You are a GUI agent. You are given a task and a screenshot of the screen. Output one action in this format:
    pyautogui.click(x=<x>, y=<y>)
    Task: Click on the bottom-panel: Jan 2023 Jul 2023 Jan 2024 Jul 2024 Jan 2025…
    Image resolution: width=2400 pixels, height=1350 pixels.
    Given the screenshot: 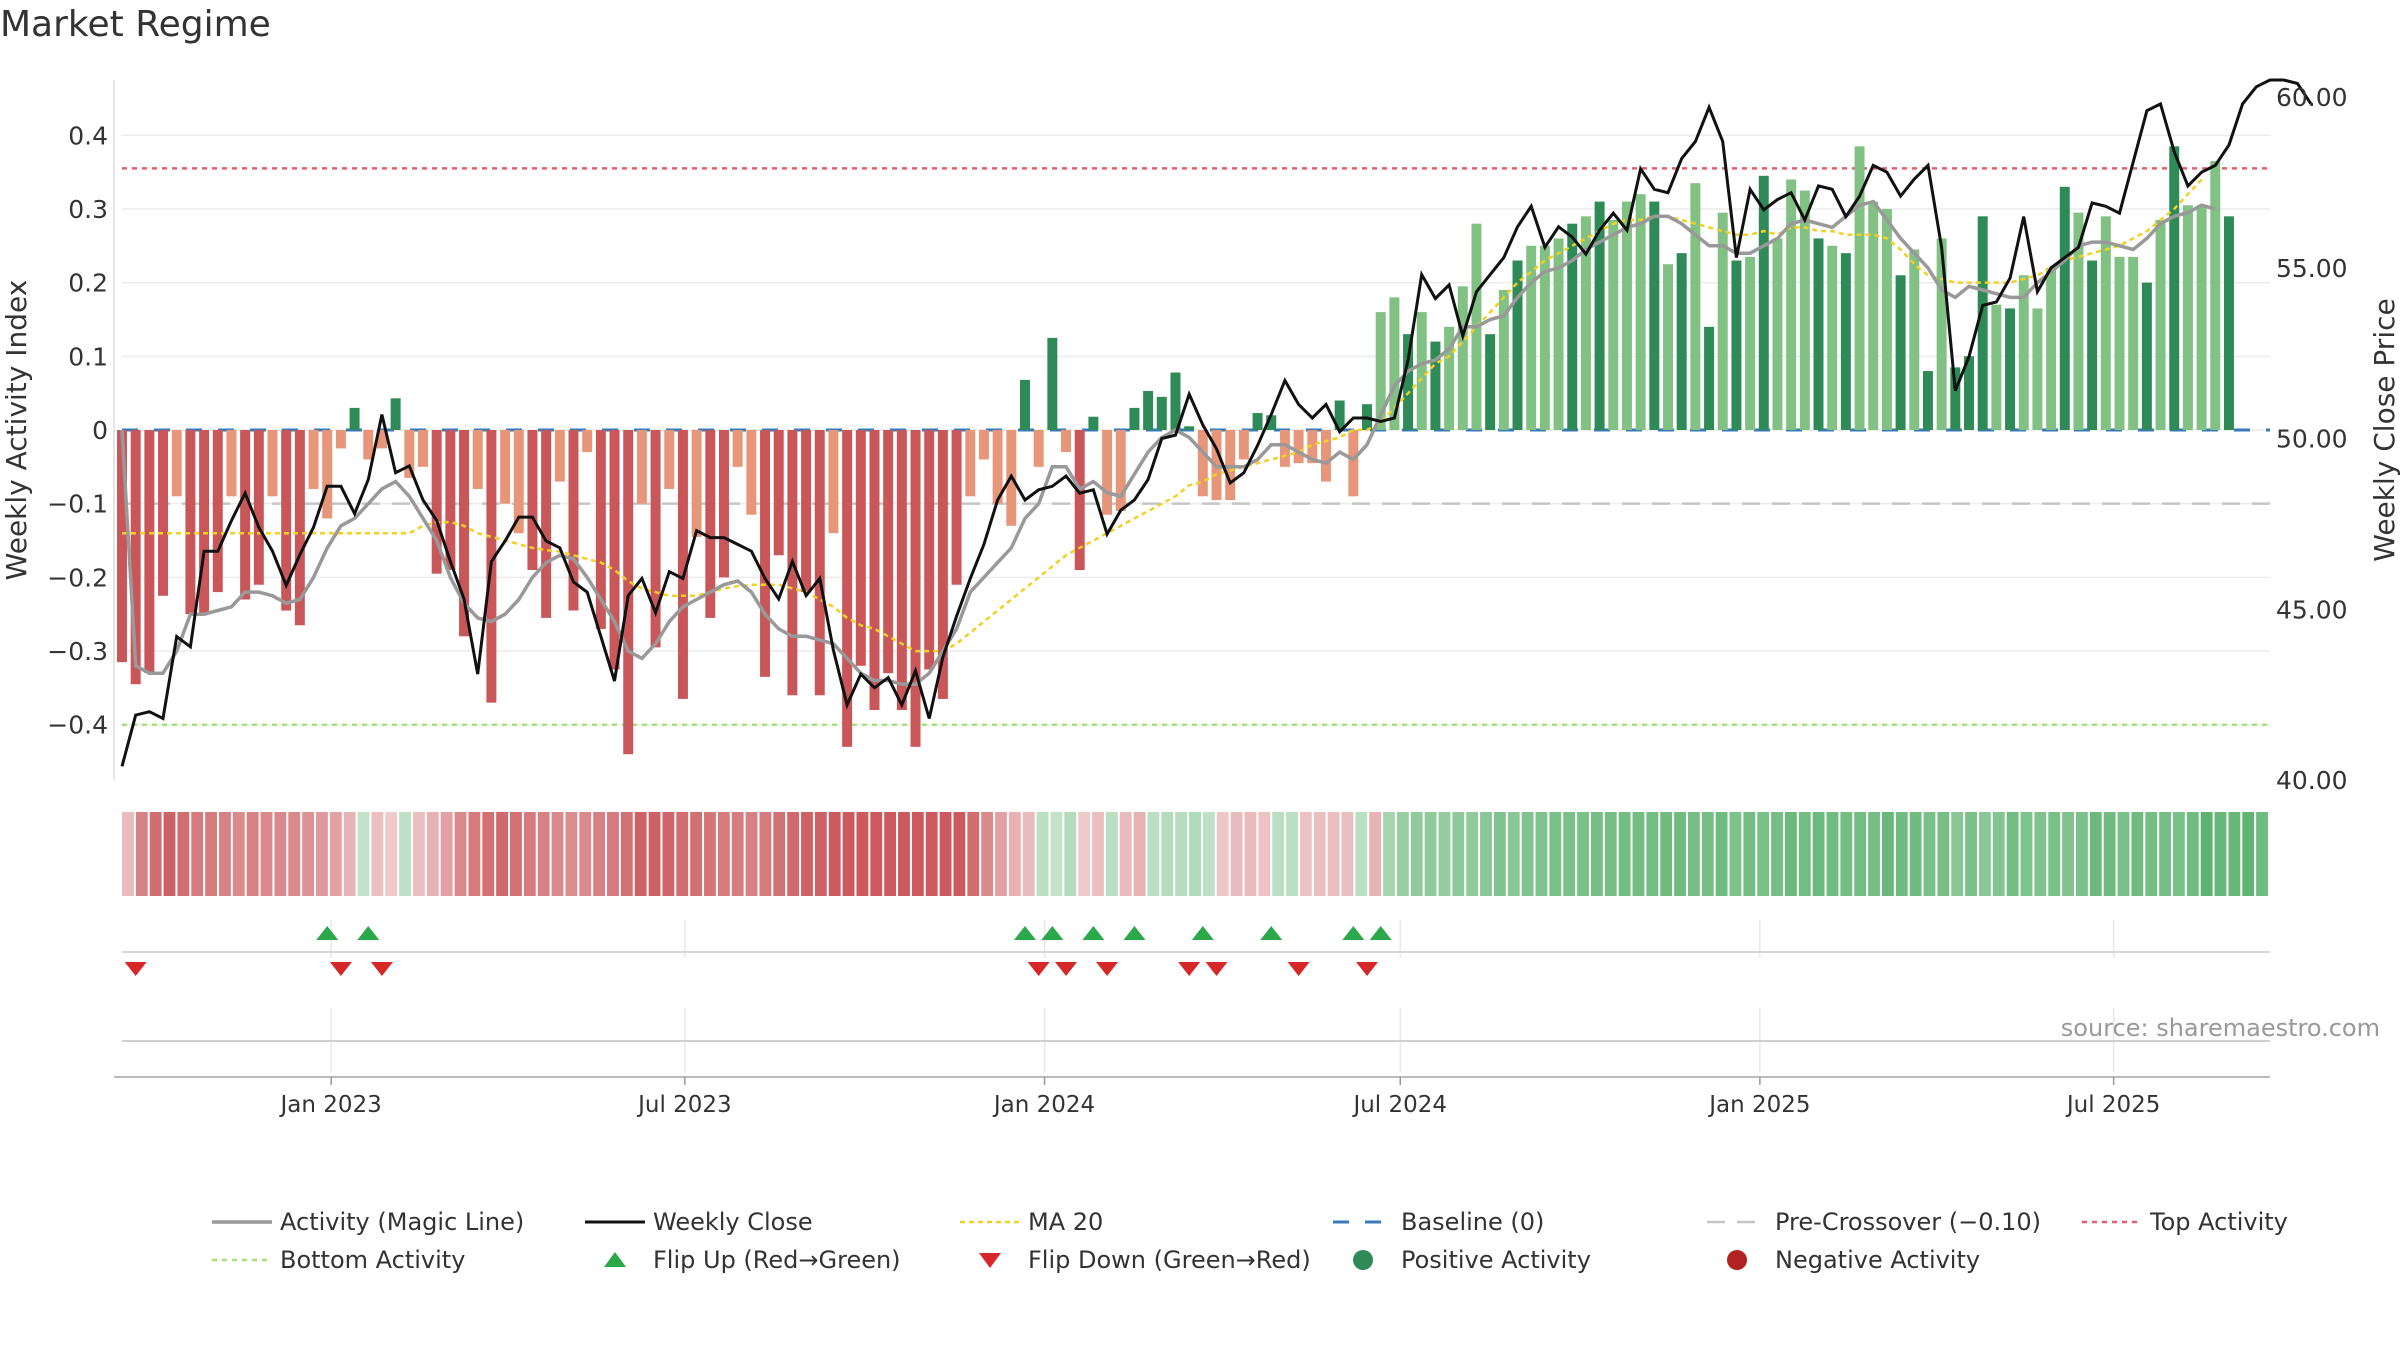 What is the action you would take?
    pyautogui.click(x=1192, y=1079)
    